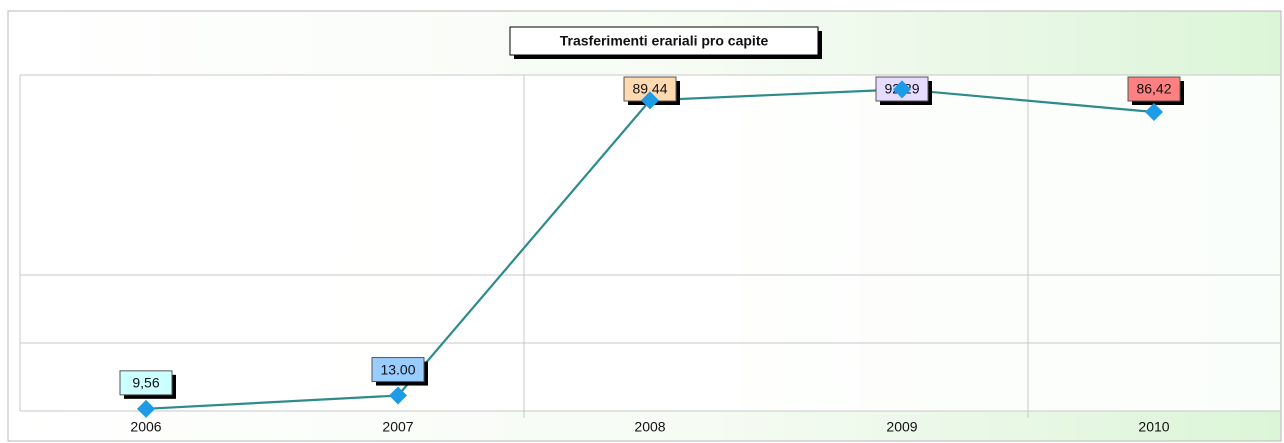  I want to click on data-label: 9,56, so click(145, 383).